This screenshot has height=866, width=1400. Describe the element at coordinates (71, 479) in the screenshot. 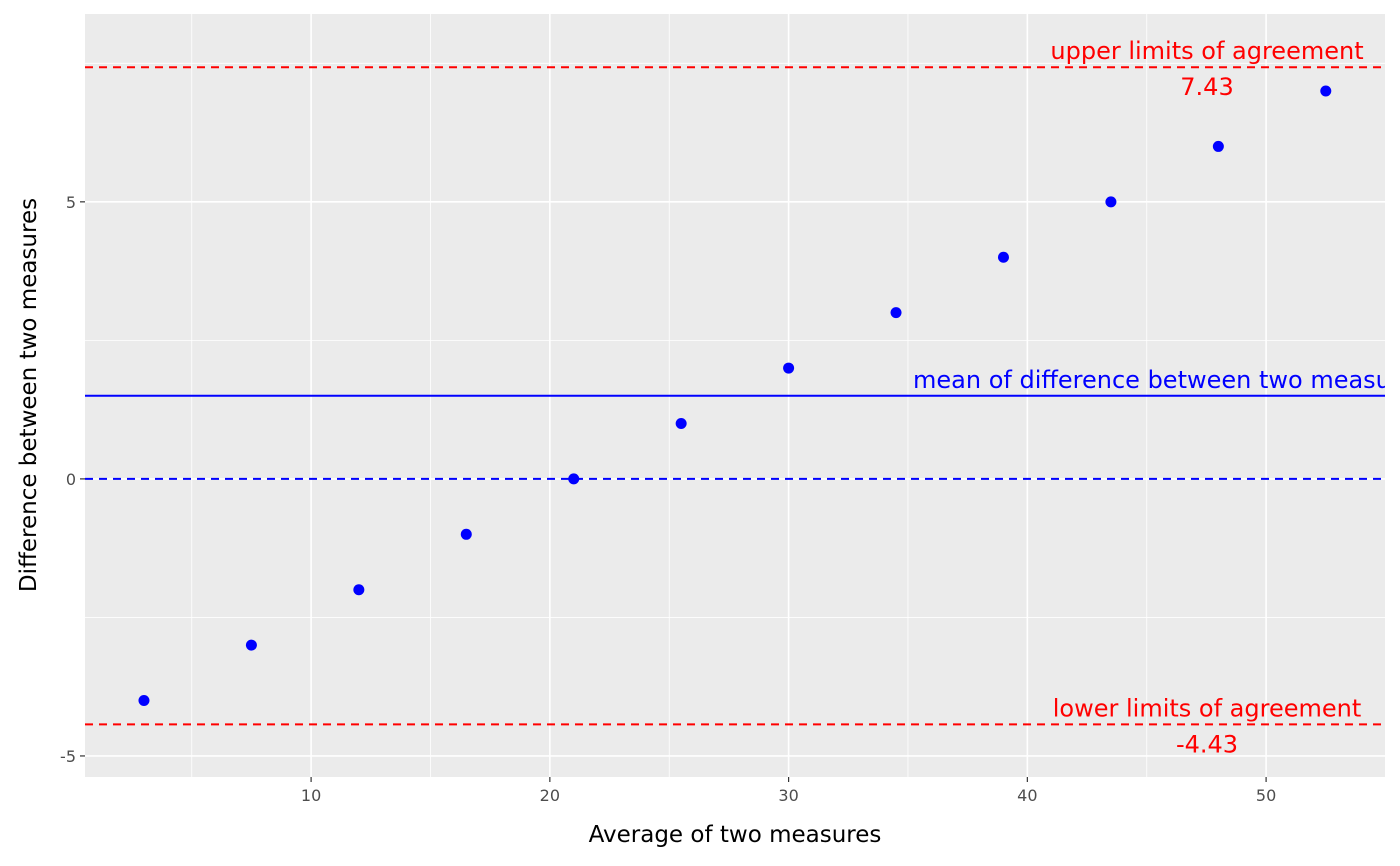

I see `y-tick-label: 0` at that location.